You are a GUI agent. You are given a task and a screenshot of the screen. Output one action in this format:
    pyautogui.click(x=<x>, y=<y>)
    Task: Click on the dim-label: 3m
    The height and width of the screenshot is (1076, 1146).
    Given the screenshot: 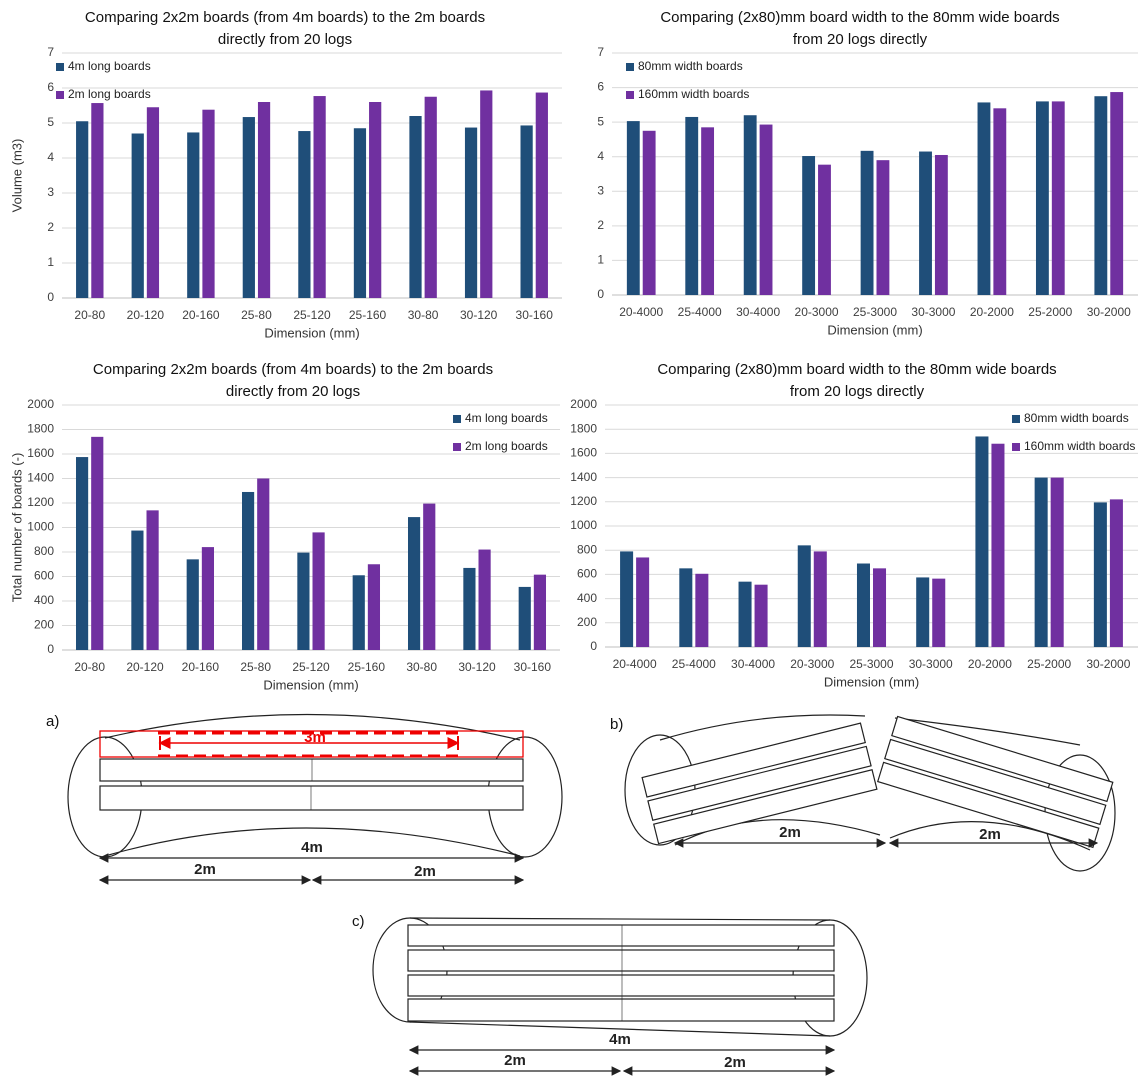 What is the action you would take?
    pyautogui.click(x=315, y=737)
    